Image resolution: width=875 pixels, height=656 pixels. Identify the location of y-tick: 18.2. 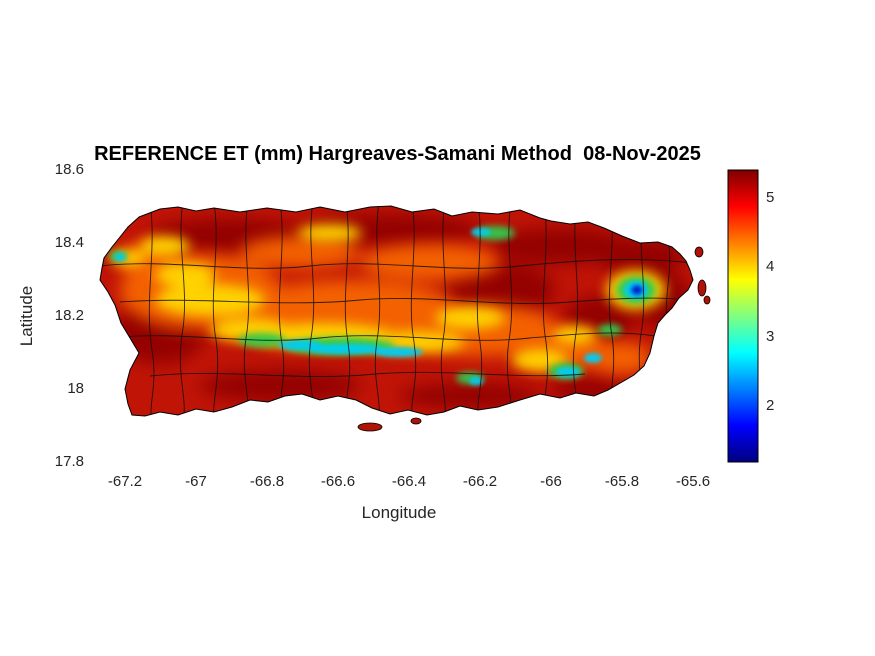
(69, 315).